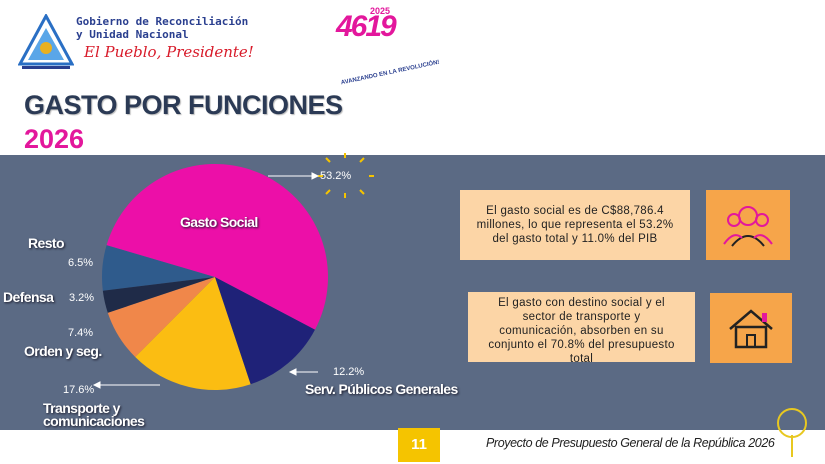 Image resolution: width=825 pixels, height=464 pixels. Describe the element at coordinates (63, 351) in the screenshot. I see `category-label: Orden y seg.` at that location.